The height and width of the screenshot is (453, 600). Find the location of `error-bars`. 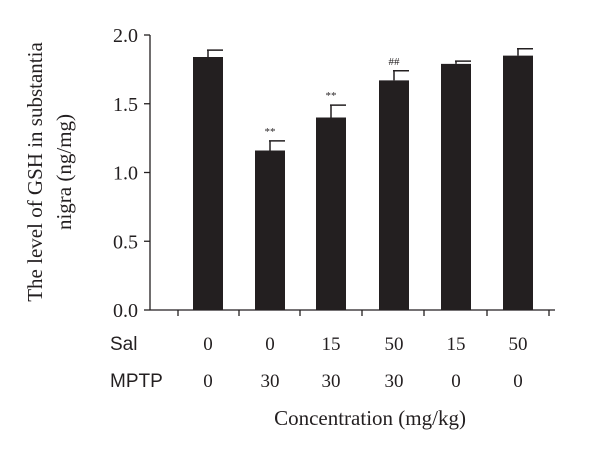

error-bars is located at coordinates (370, 99).